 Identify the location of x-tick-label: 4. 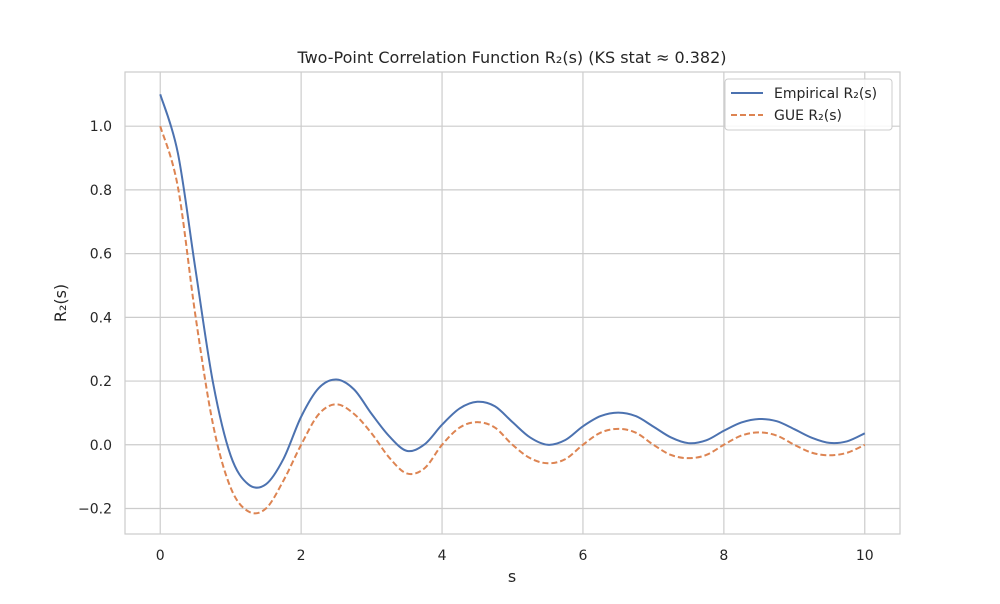
(442, 556).